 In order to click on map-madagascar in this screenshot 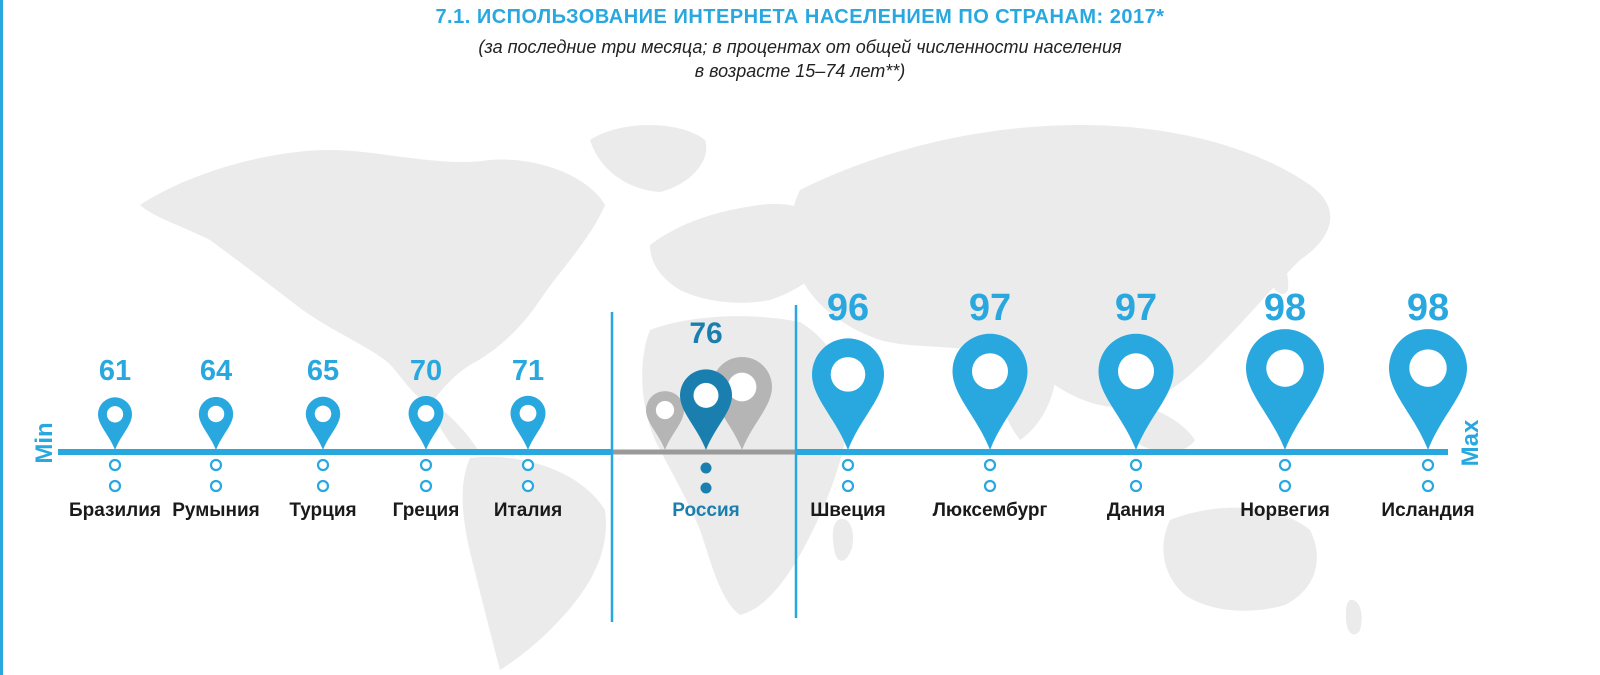, I will do `click(843, 539)`.